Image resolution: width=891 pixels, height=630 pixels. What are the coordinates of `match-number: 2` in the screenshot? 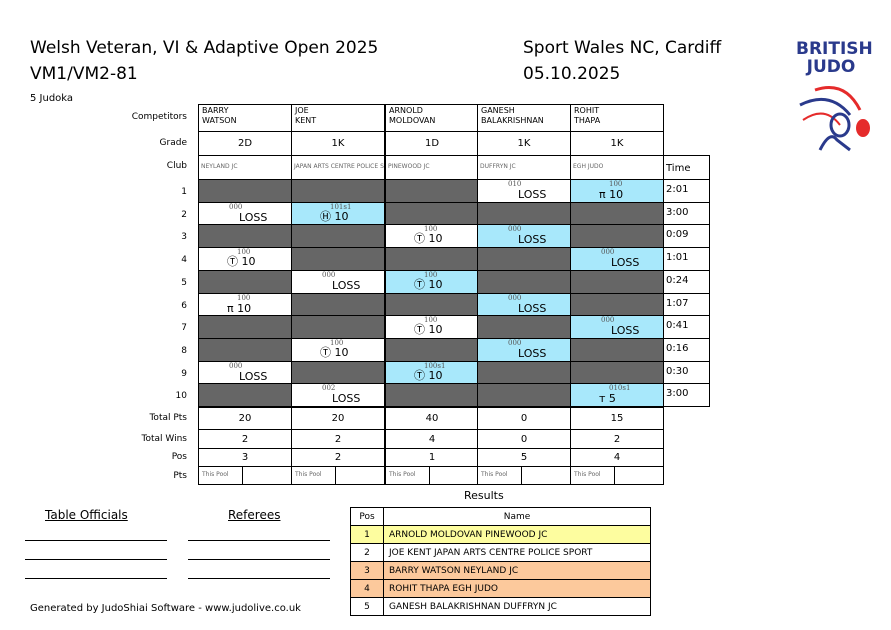 It's located at (184, 215).